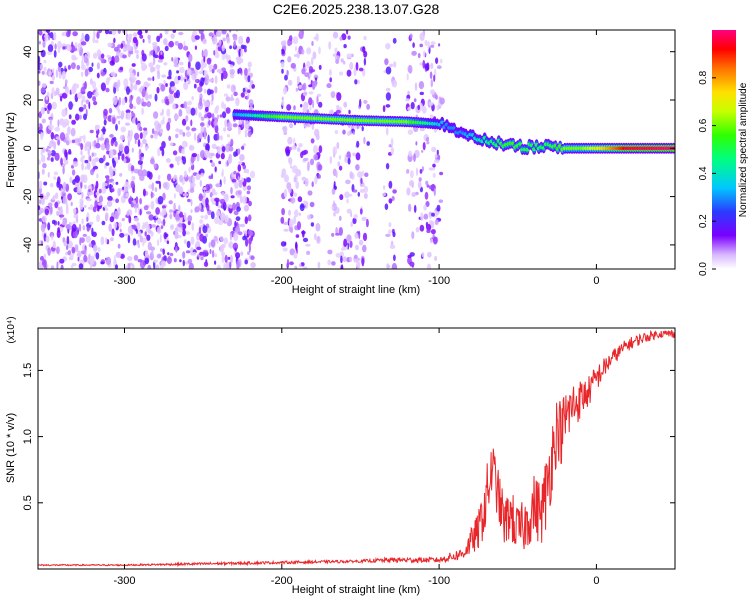 This screenshot has height=600, width=750. What do you see at coordinates (28, 100) in the screenshot?
I see `y-tick-label-20: 20` at bounding box center [28, 100].